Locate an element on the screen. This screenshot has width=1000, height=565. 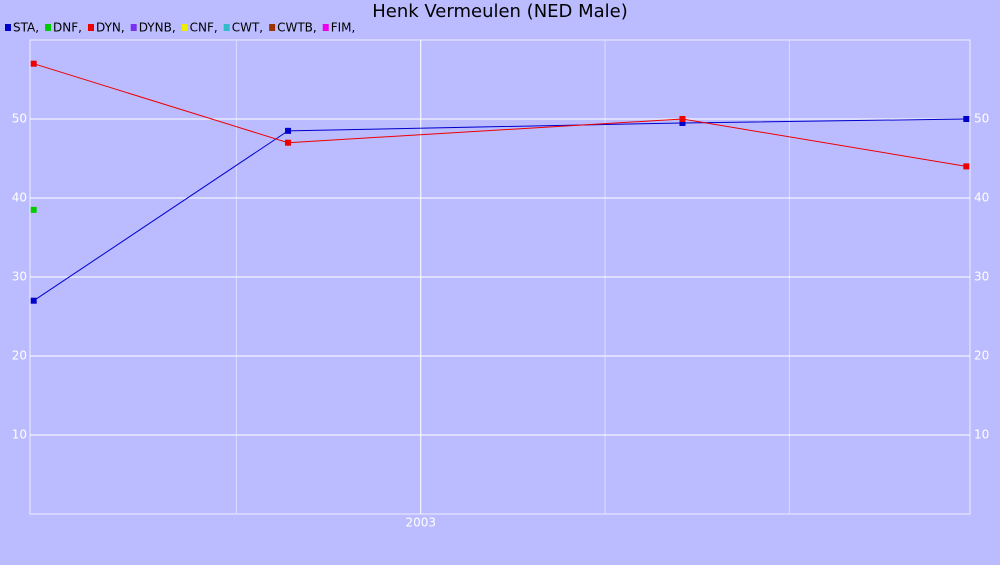
x-tick-label: 2003 is located at coordinates (420, 523).